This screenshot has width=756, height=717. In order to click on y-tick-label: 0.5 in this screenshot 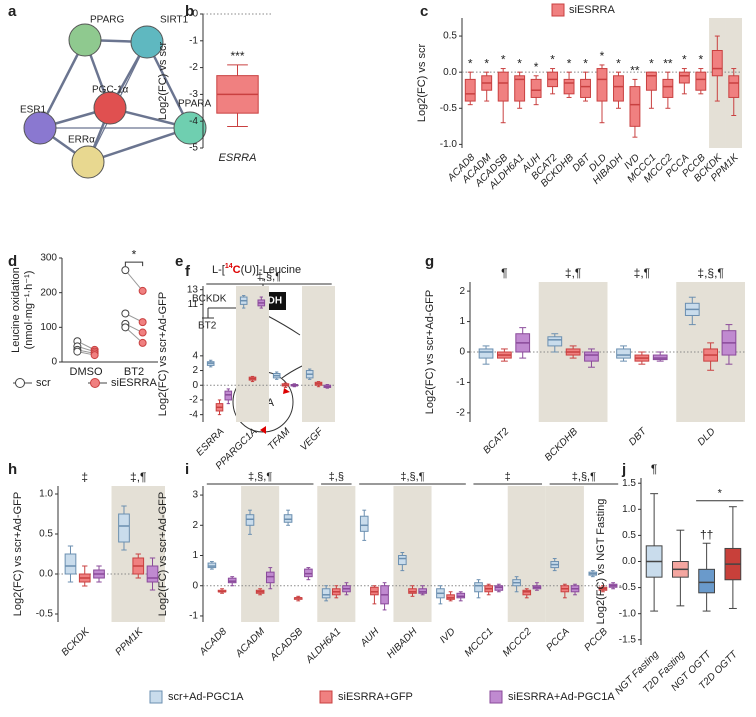, I will do `click(46, 534)`.